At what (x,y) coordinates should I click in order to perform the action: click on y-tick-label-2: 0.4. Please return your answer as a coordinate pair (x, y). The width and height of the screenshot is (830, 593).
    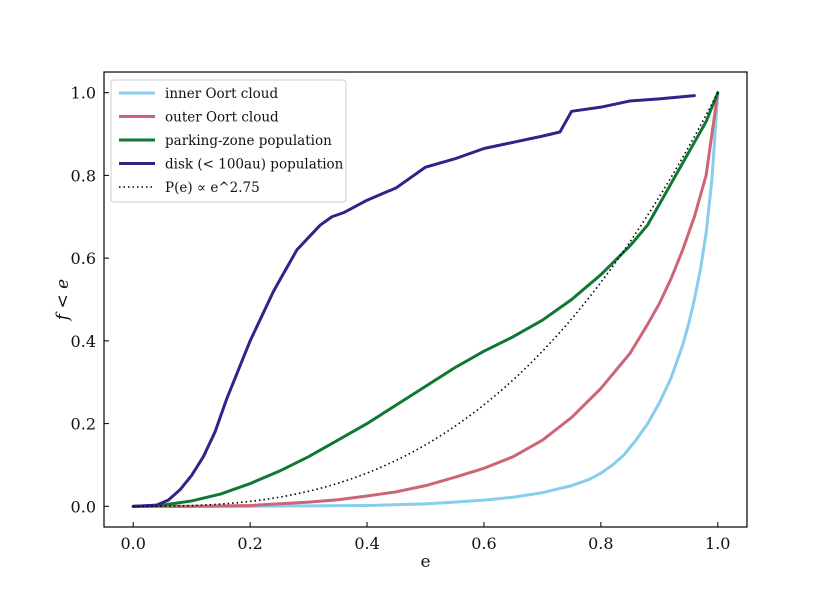
    Looking at the image, I should click on (83, 341).